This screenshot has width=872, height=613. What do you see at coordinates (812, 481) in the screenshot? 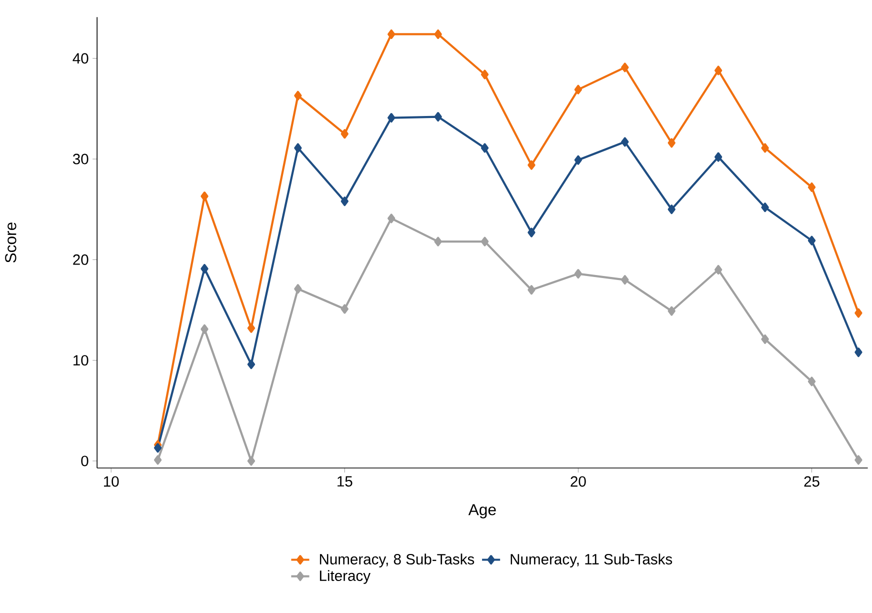
I see `x-tick-label: 25` at bounding box center [812, 481].